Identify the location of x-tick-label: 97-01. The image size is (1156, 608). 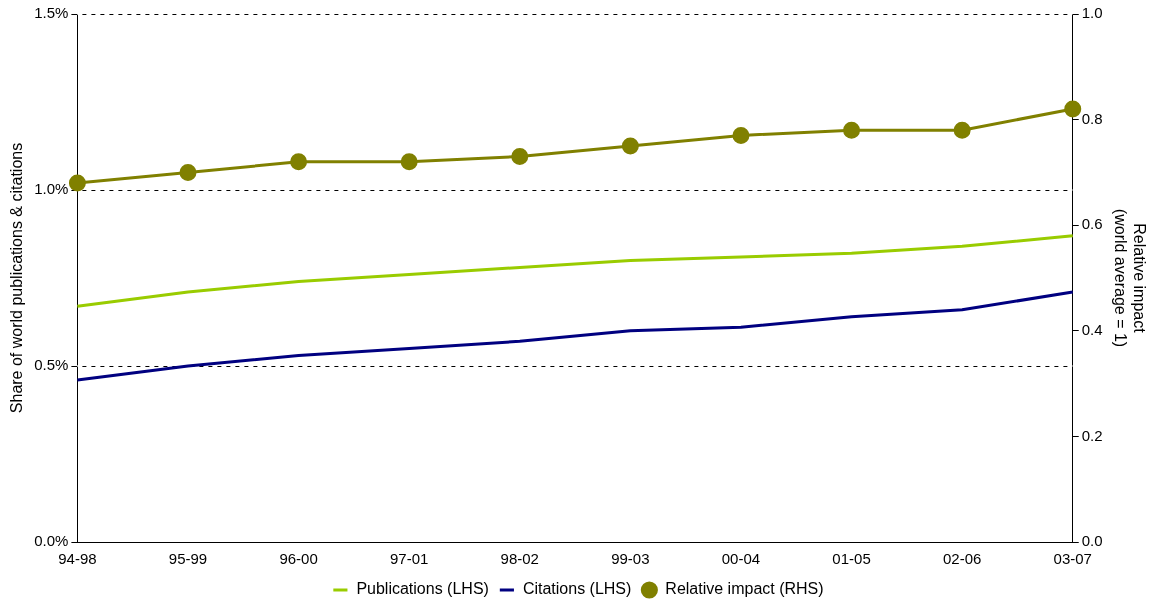
(409, 559).